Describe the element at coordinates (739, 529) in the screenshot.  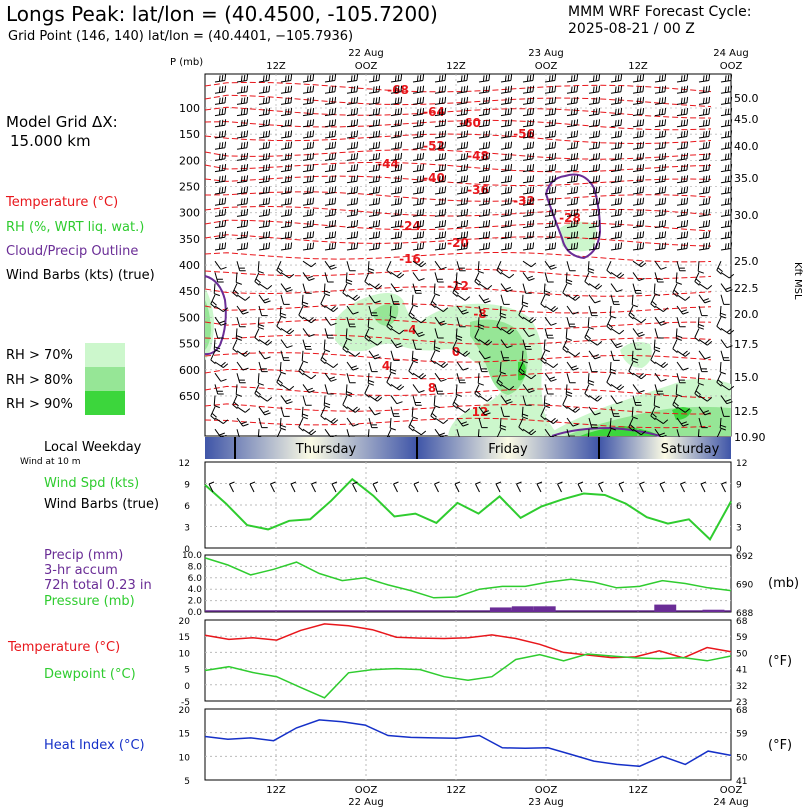
I see `wind-tick-label-right: 3` at that location.